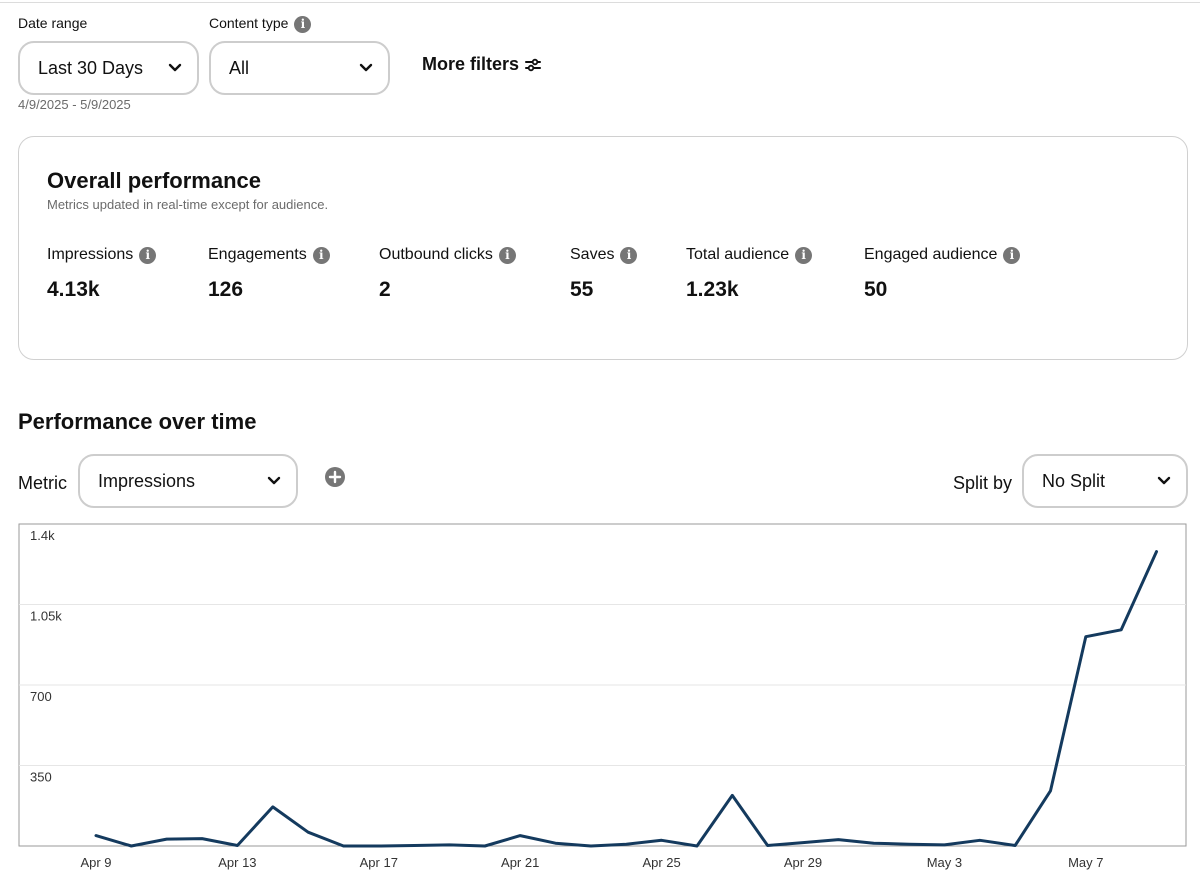 The width and height of the screenshot is (1200, 876). What do you see at coordinates (335, 477) in the screenshot?
I see `plus-circle-icon` at bounding box center [335, 477].